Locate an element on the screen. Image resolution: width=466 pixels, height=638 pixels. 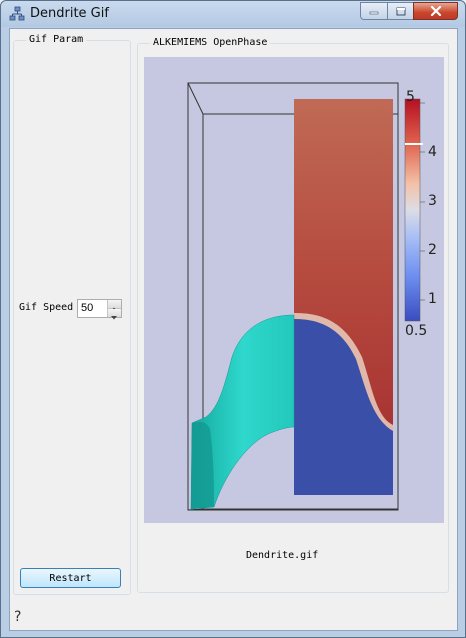
restart-button: Restart is located at coordinates (70, 578).